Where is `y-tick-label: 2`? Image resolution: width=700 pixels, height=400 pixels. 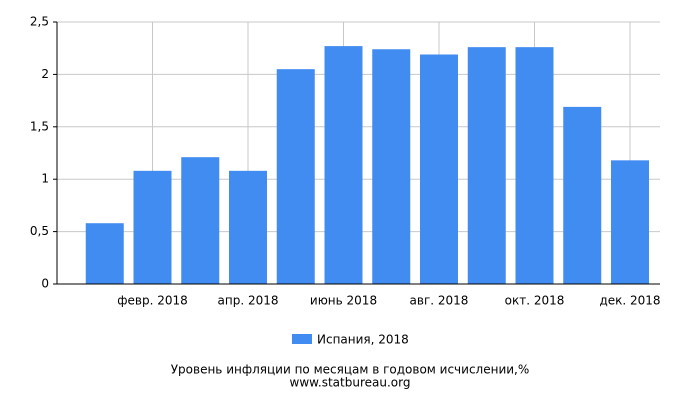 y-tick-label: 2 is located at coordinates (45, 74).